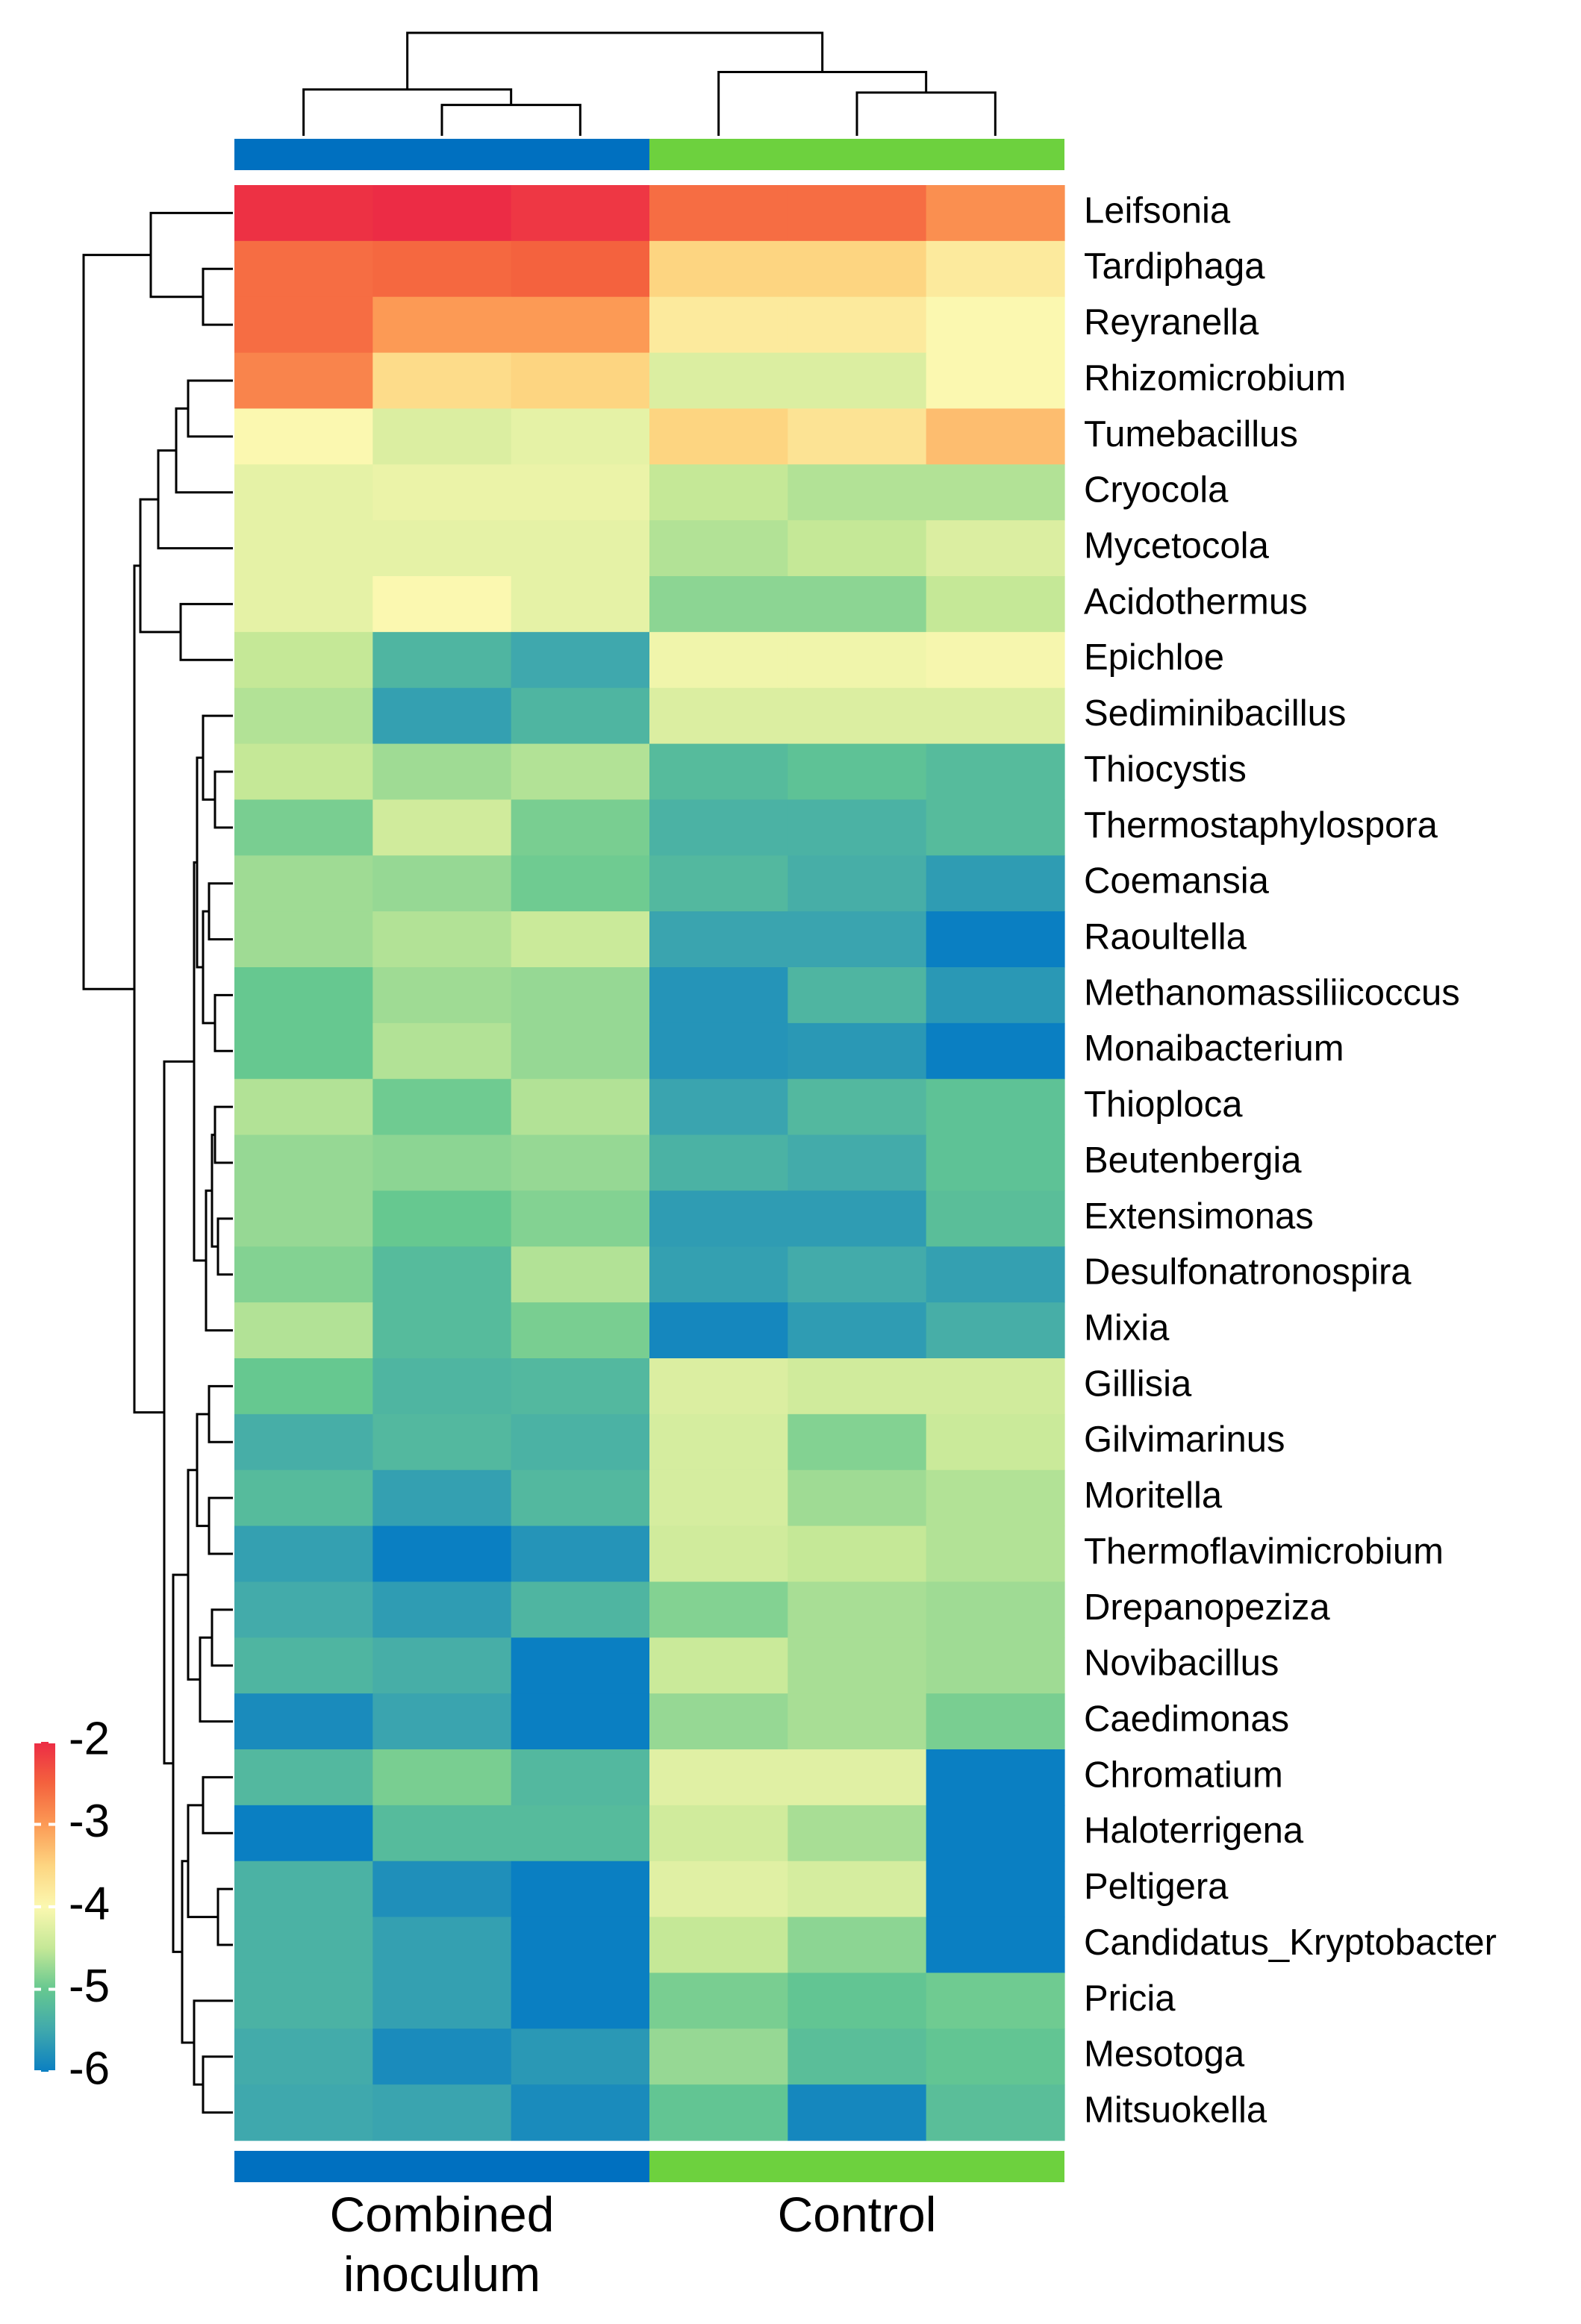  Describe the element at coordinates (1199, 1217) in the screenshot. I see `row-label-extensimonas: Extensimonas` at that location.